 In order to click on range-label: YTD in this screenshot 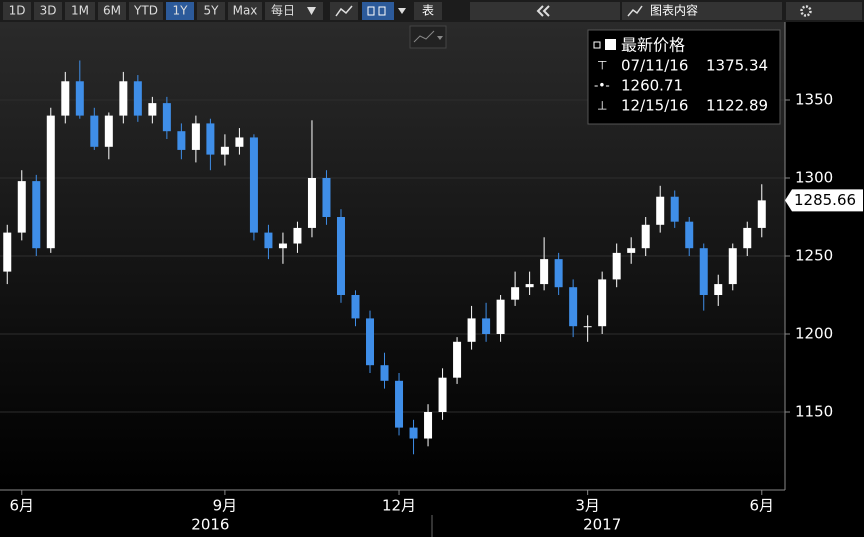, I will do `click(145, 11)`.